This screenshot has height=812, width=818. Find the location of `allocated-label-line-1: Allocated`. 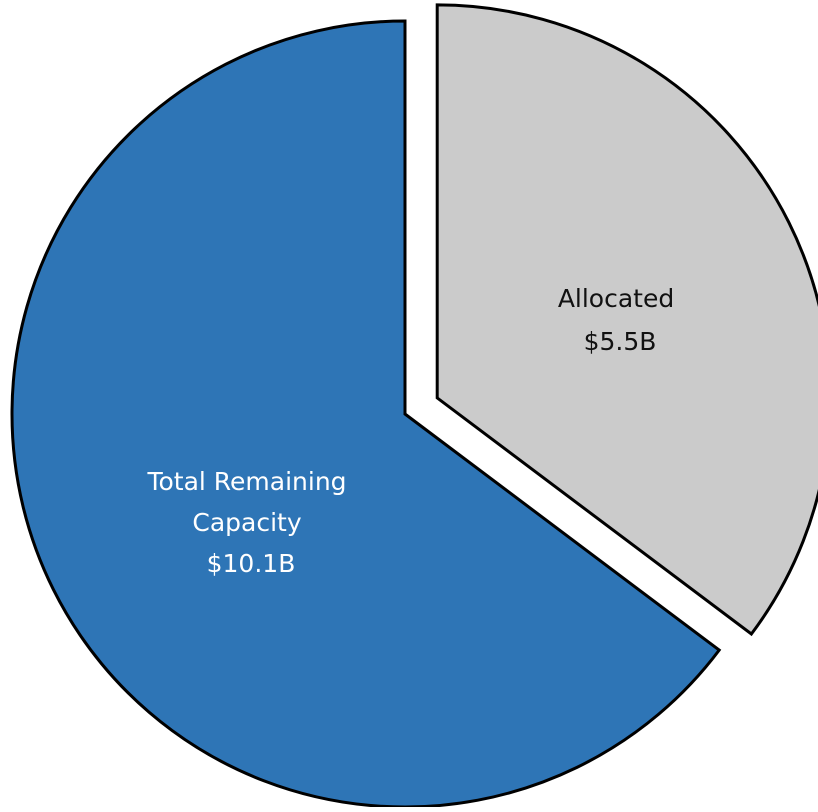

allocated-label-line-1: Allocated is located at coordinates (616, 298).